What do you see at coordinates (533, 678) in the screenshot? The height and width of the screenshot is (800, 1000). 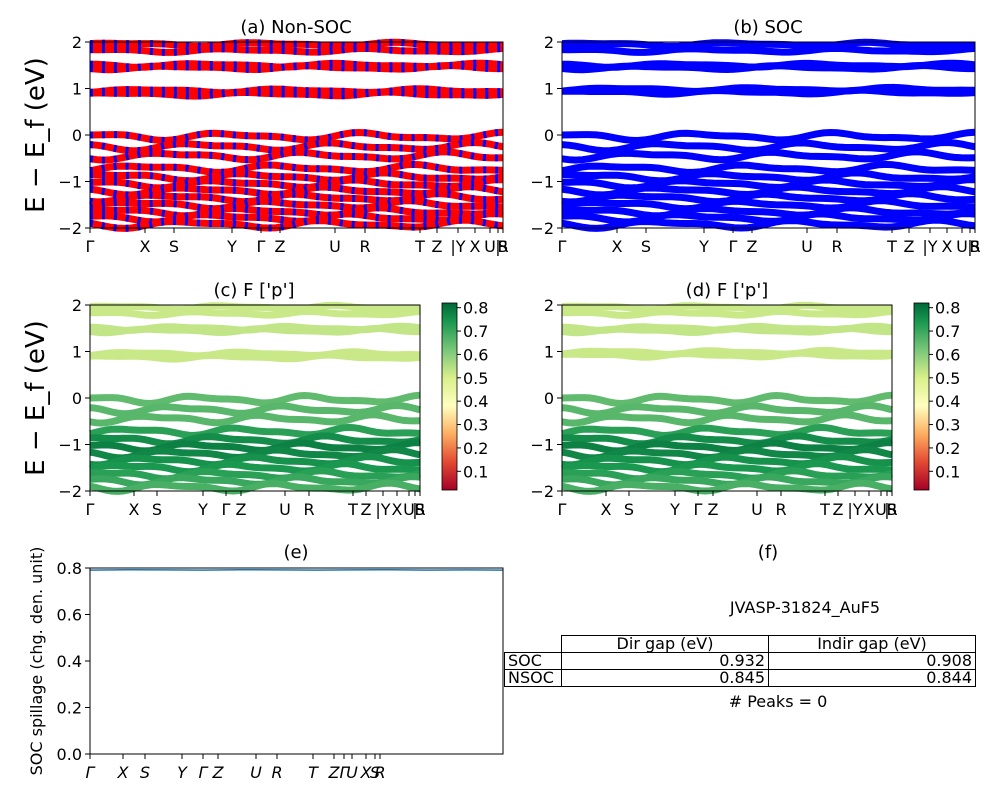 I see `table-row-label: NSOC` at bounding box center [533, 678].